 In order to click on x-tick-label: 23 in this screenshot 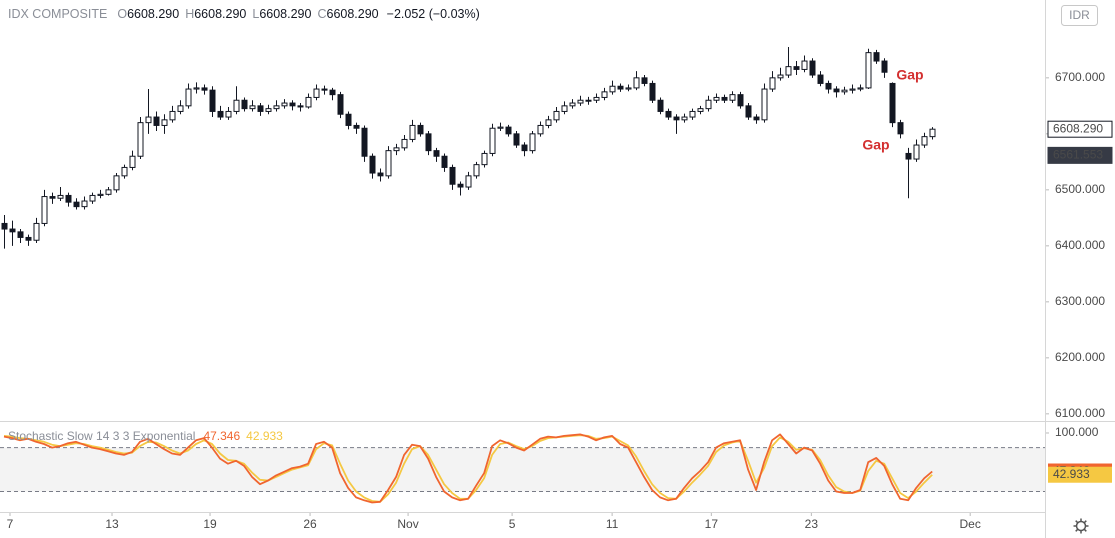, I will do `click(812, 524)`.